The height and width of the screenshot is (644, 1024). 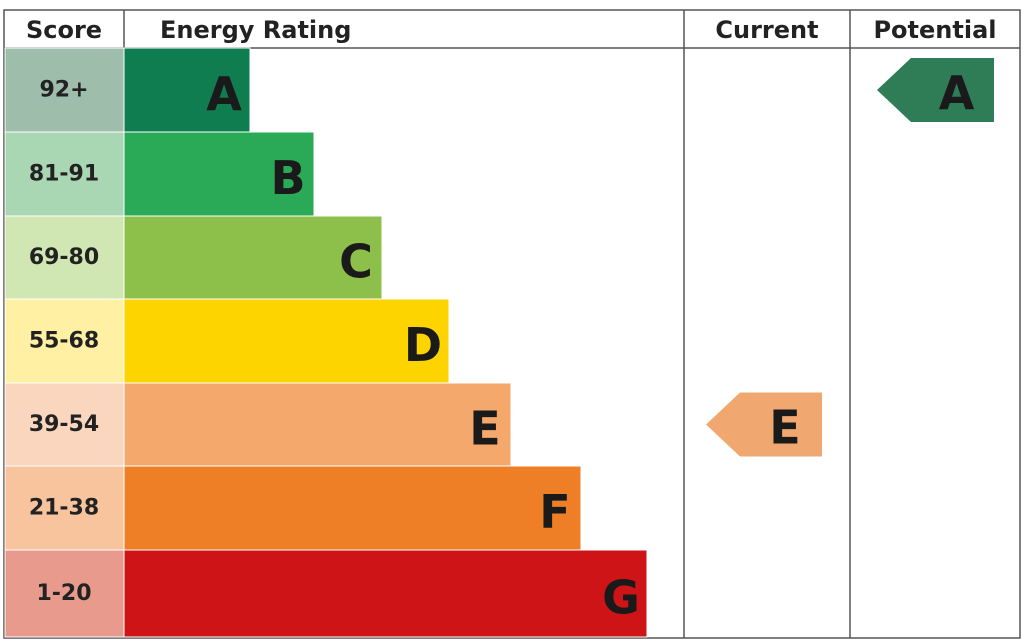 I want to click on rating-letter: D, so click(x=423, y=345).